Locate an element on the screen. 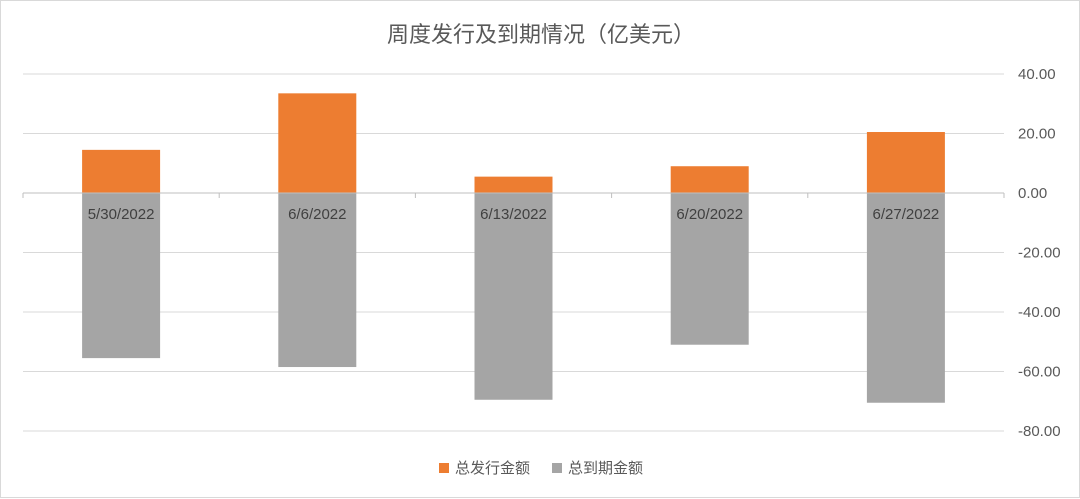 The image size is (1080, 499). category-label: 5/30/2022 is located at coordinates (121, 214).